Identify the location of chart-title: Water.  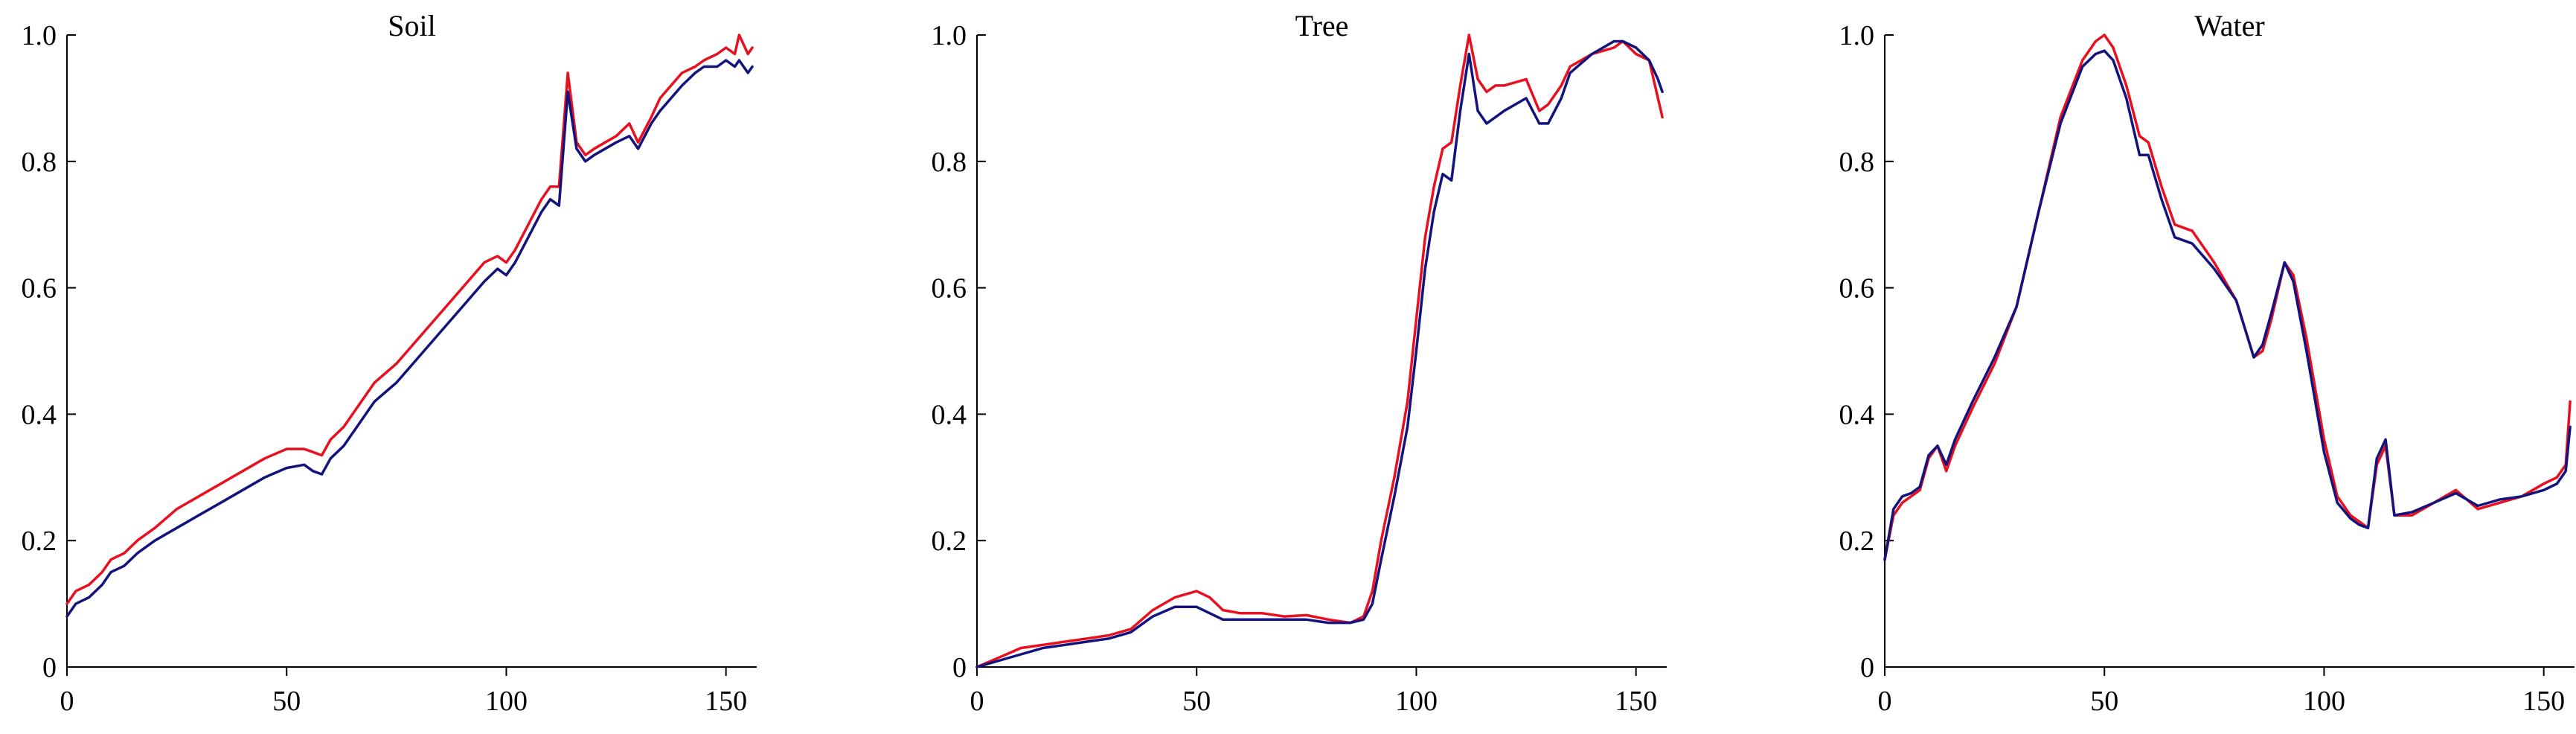
(2229, 25).